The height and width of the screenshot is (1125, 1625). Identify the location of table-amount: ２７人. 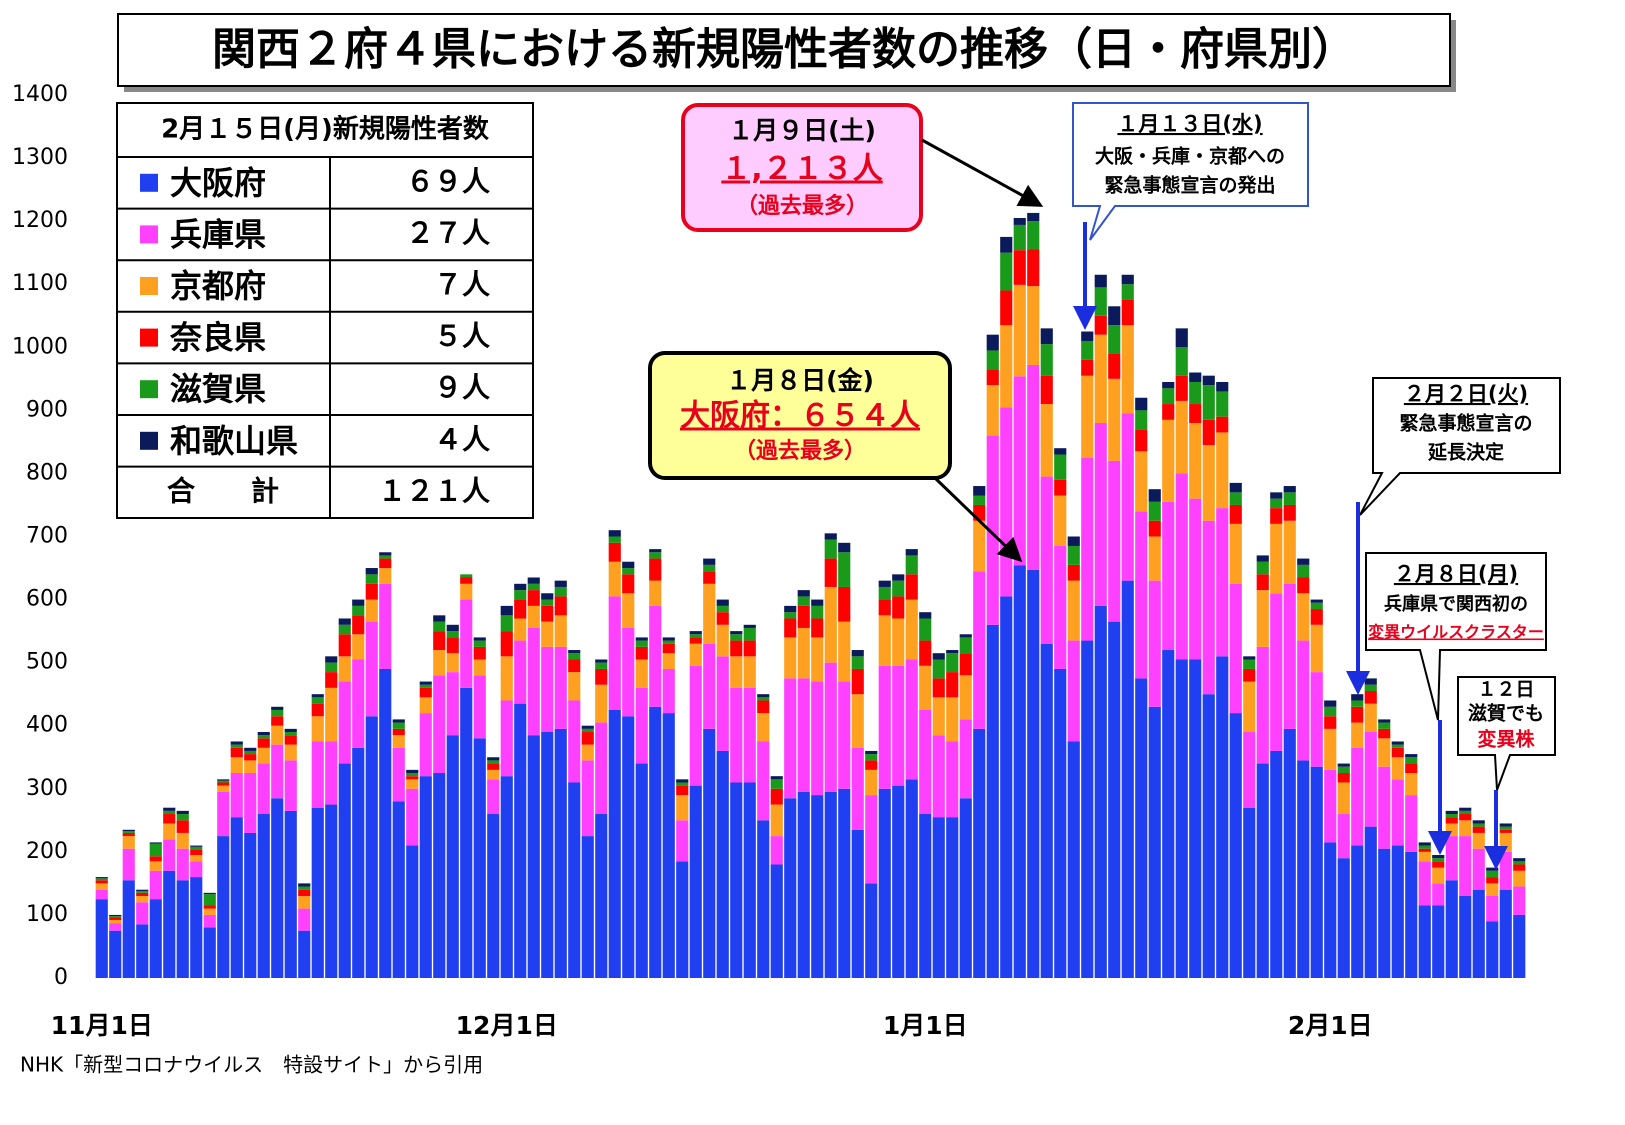
(448, 232).